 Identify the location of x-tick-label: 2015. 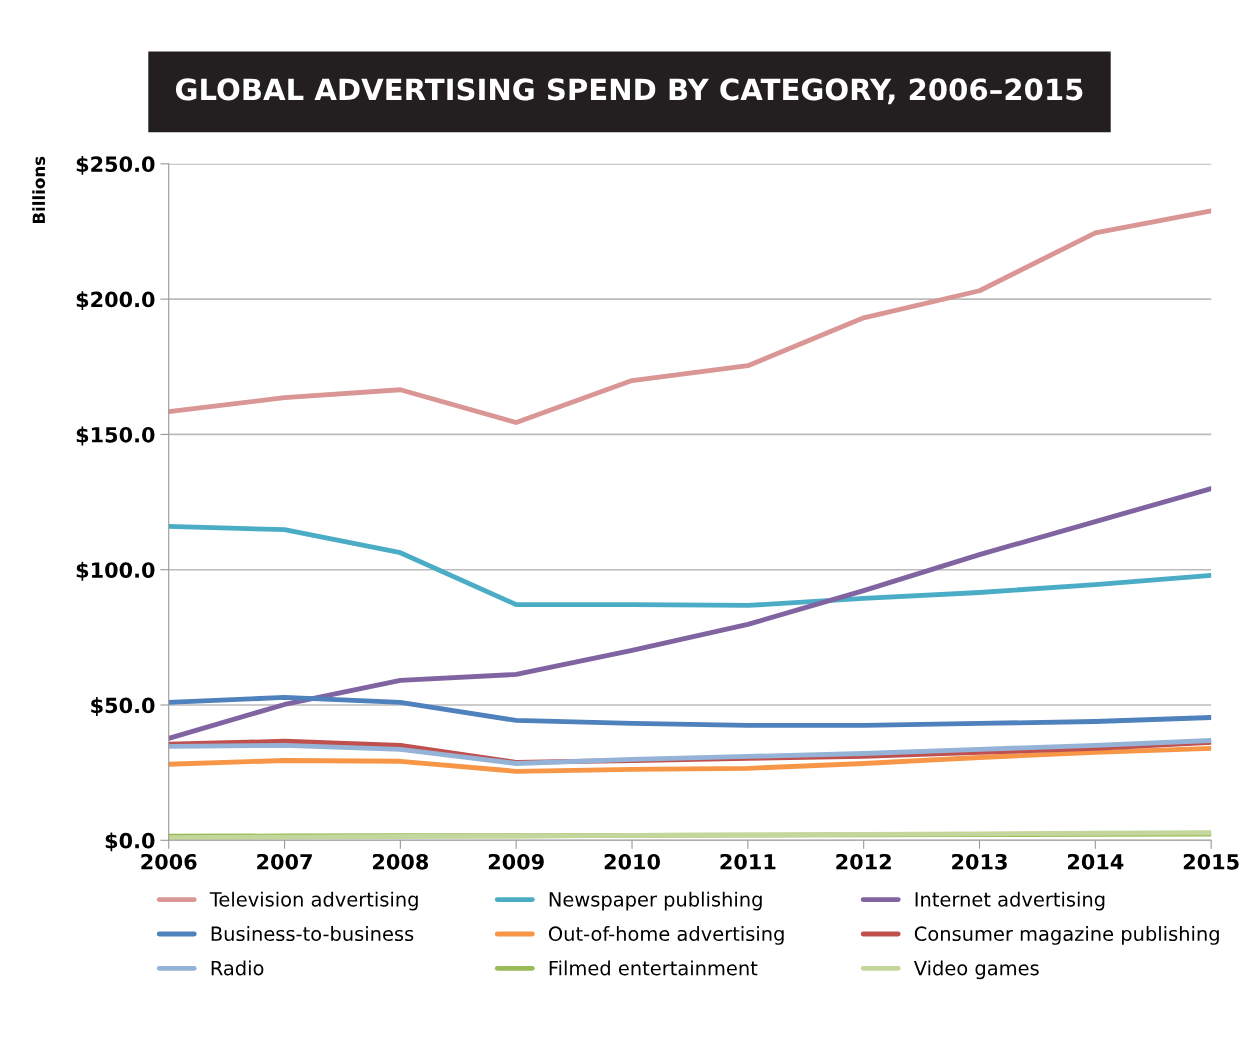
(1211, 861).